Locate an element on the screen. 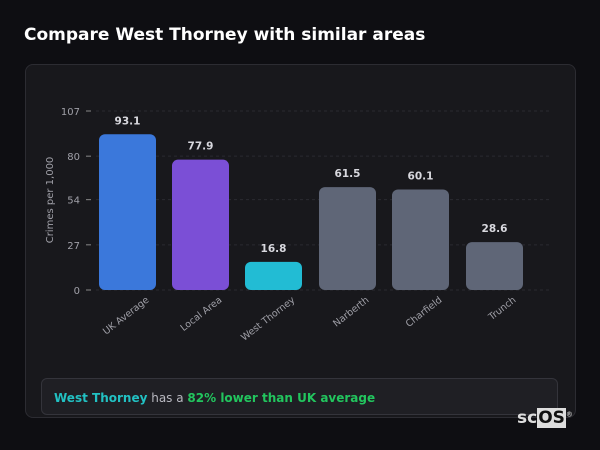 The width and height of the screenshot is (600, 450). y-axis-label: Crimes per 1,000 is located at coordinates (50, 200).